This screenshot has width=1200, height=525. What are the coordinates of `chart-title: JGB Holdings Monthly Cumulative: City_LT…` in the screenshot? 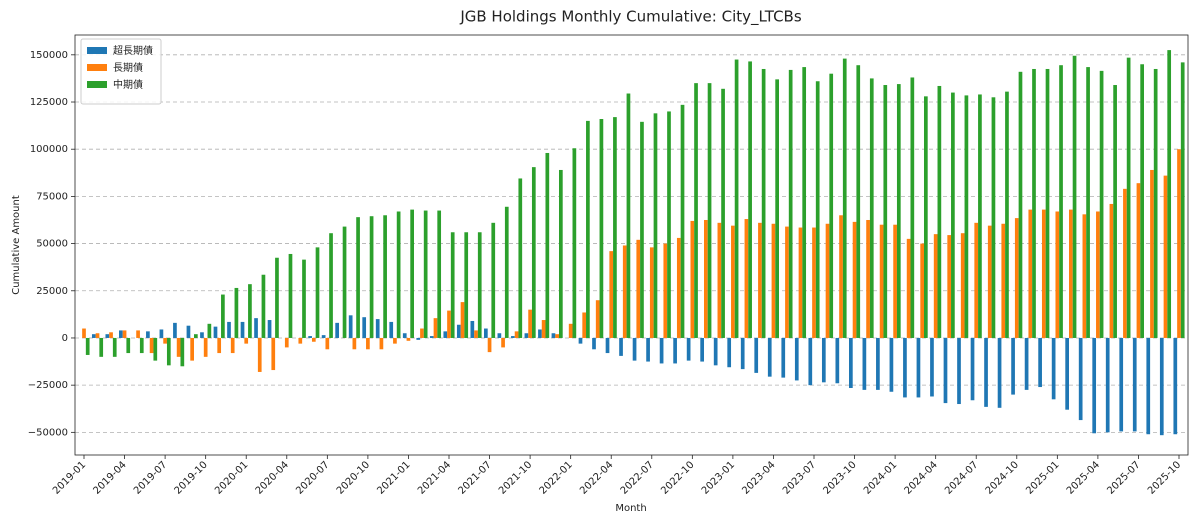 It's located at (630, 17).